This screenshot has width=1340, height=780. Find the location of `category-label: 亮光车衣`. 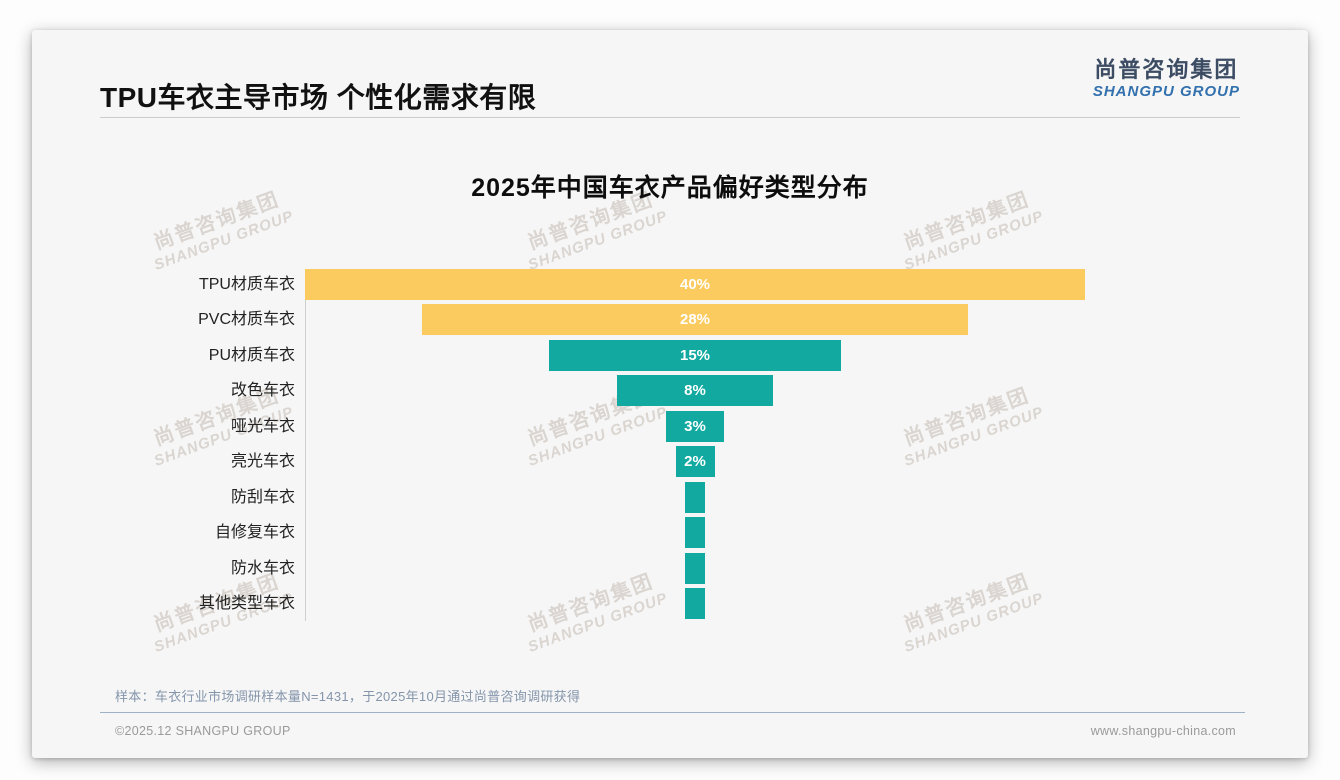

category-label: 亮光车衣 is located at coordinates (262, 462).